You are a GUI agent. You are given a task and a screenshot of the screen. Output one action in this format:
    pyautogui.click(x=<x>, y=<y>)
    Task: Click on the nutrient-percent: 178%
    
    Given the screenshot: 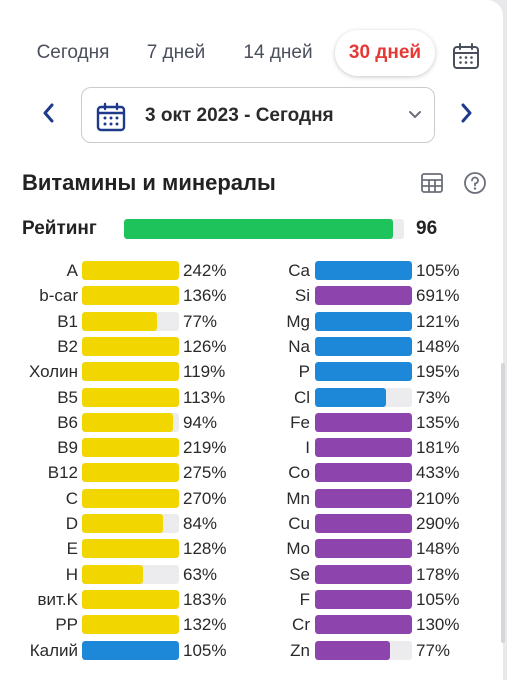 What is the action you would take?
    pyautogui.click(x=438, y=574)
    